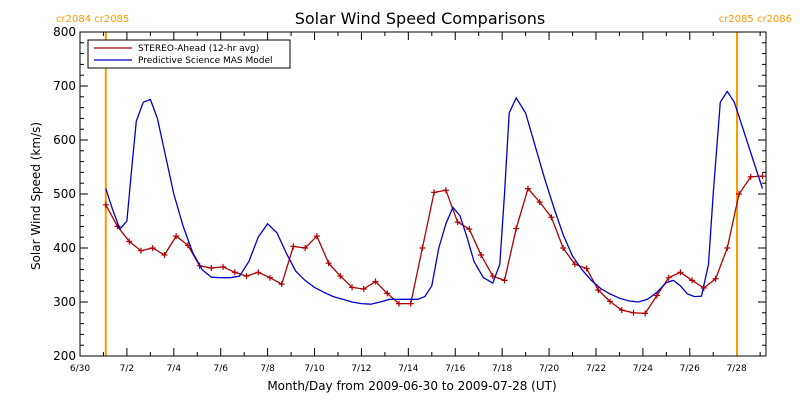 The width and height of the screenshot is (800, 400). What do you see at coordinates (502, 369) in the screenshot?
I see `x-tick-label: 7/18` at bounding box center [502, 369].